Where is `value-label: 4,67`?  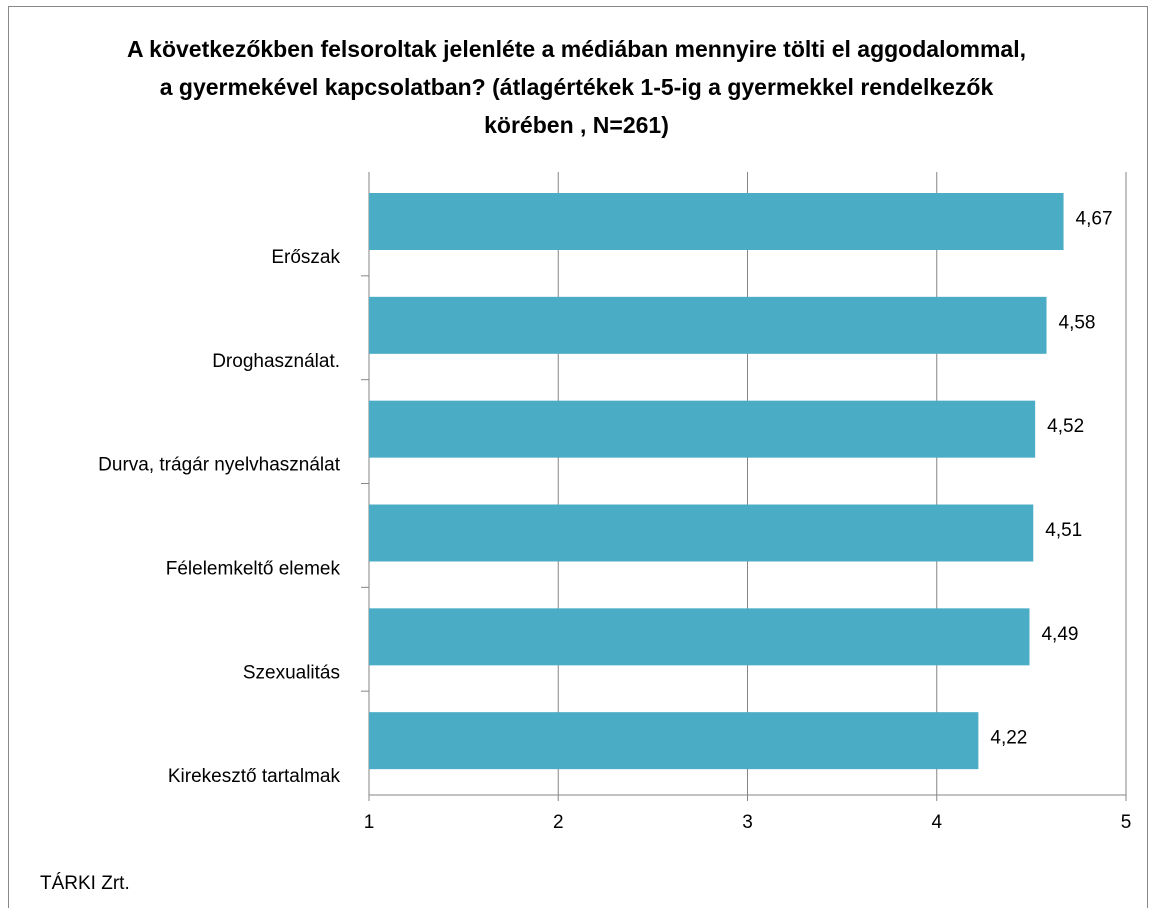 value-label: 4,67 is located at coordinates (1094, 219).